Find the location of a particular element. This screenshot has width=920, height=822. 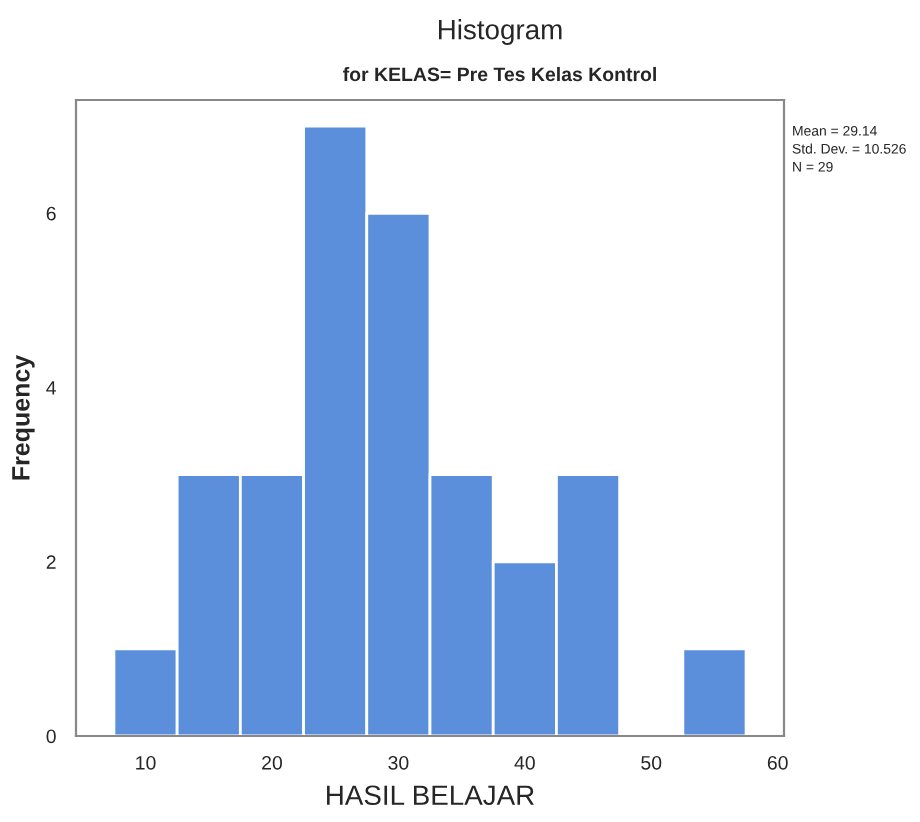

y-axis-title: Frequency is located at coordinates (23, 417).